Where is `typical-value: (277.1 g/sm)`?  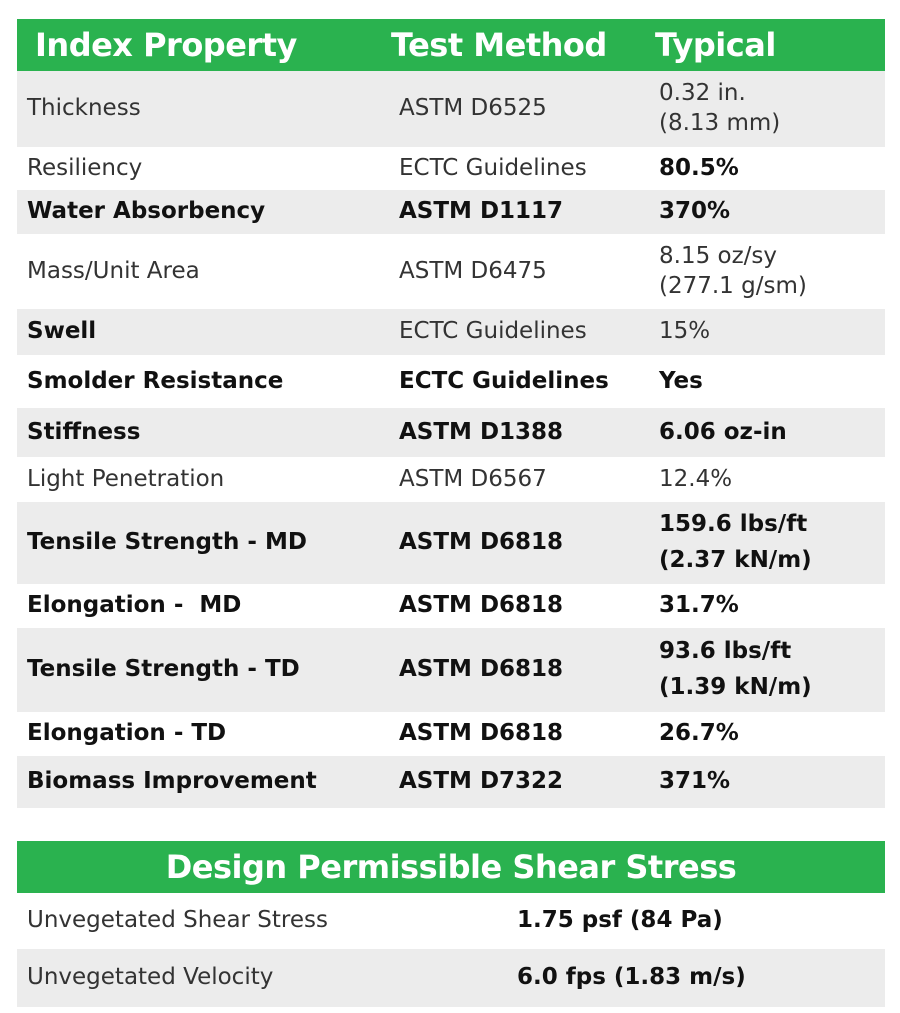 typical-value: (277.1 g/sm) is located at coordinates (733, 285).